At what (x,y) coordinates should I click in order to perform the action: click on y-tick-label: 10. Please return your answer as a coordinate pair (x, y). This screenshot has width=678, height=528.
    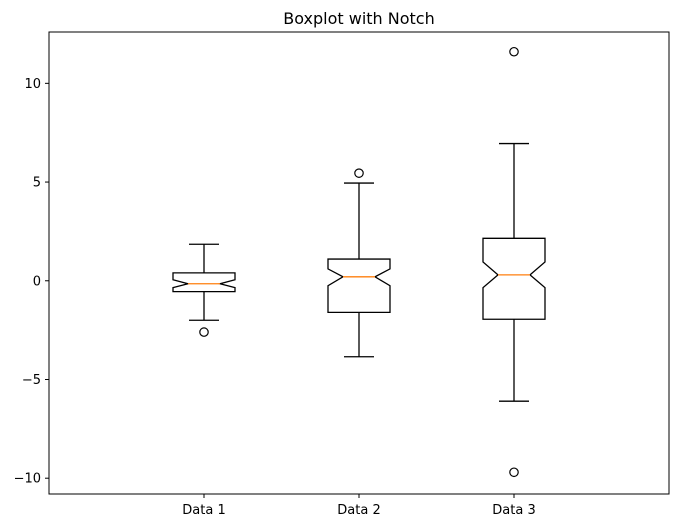
    Looking at the image, I should click on (32, 84).